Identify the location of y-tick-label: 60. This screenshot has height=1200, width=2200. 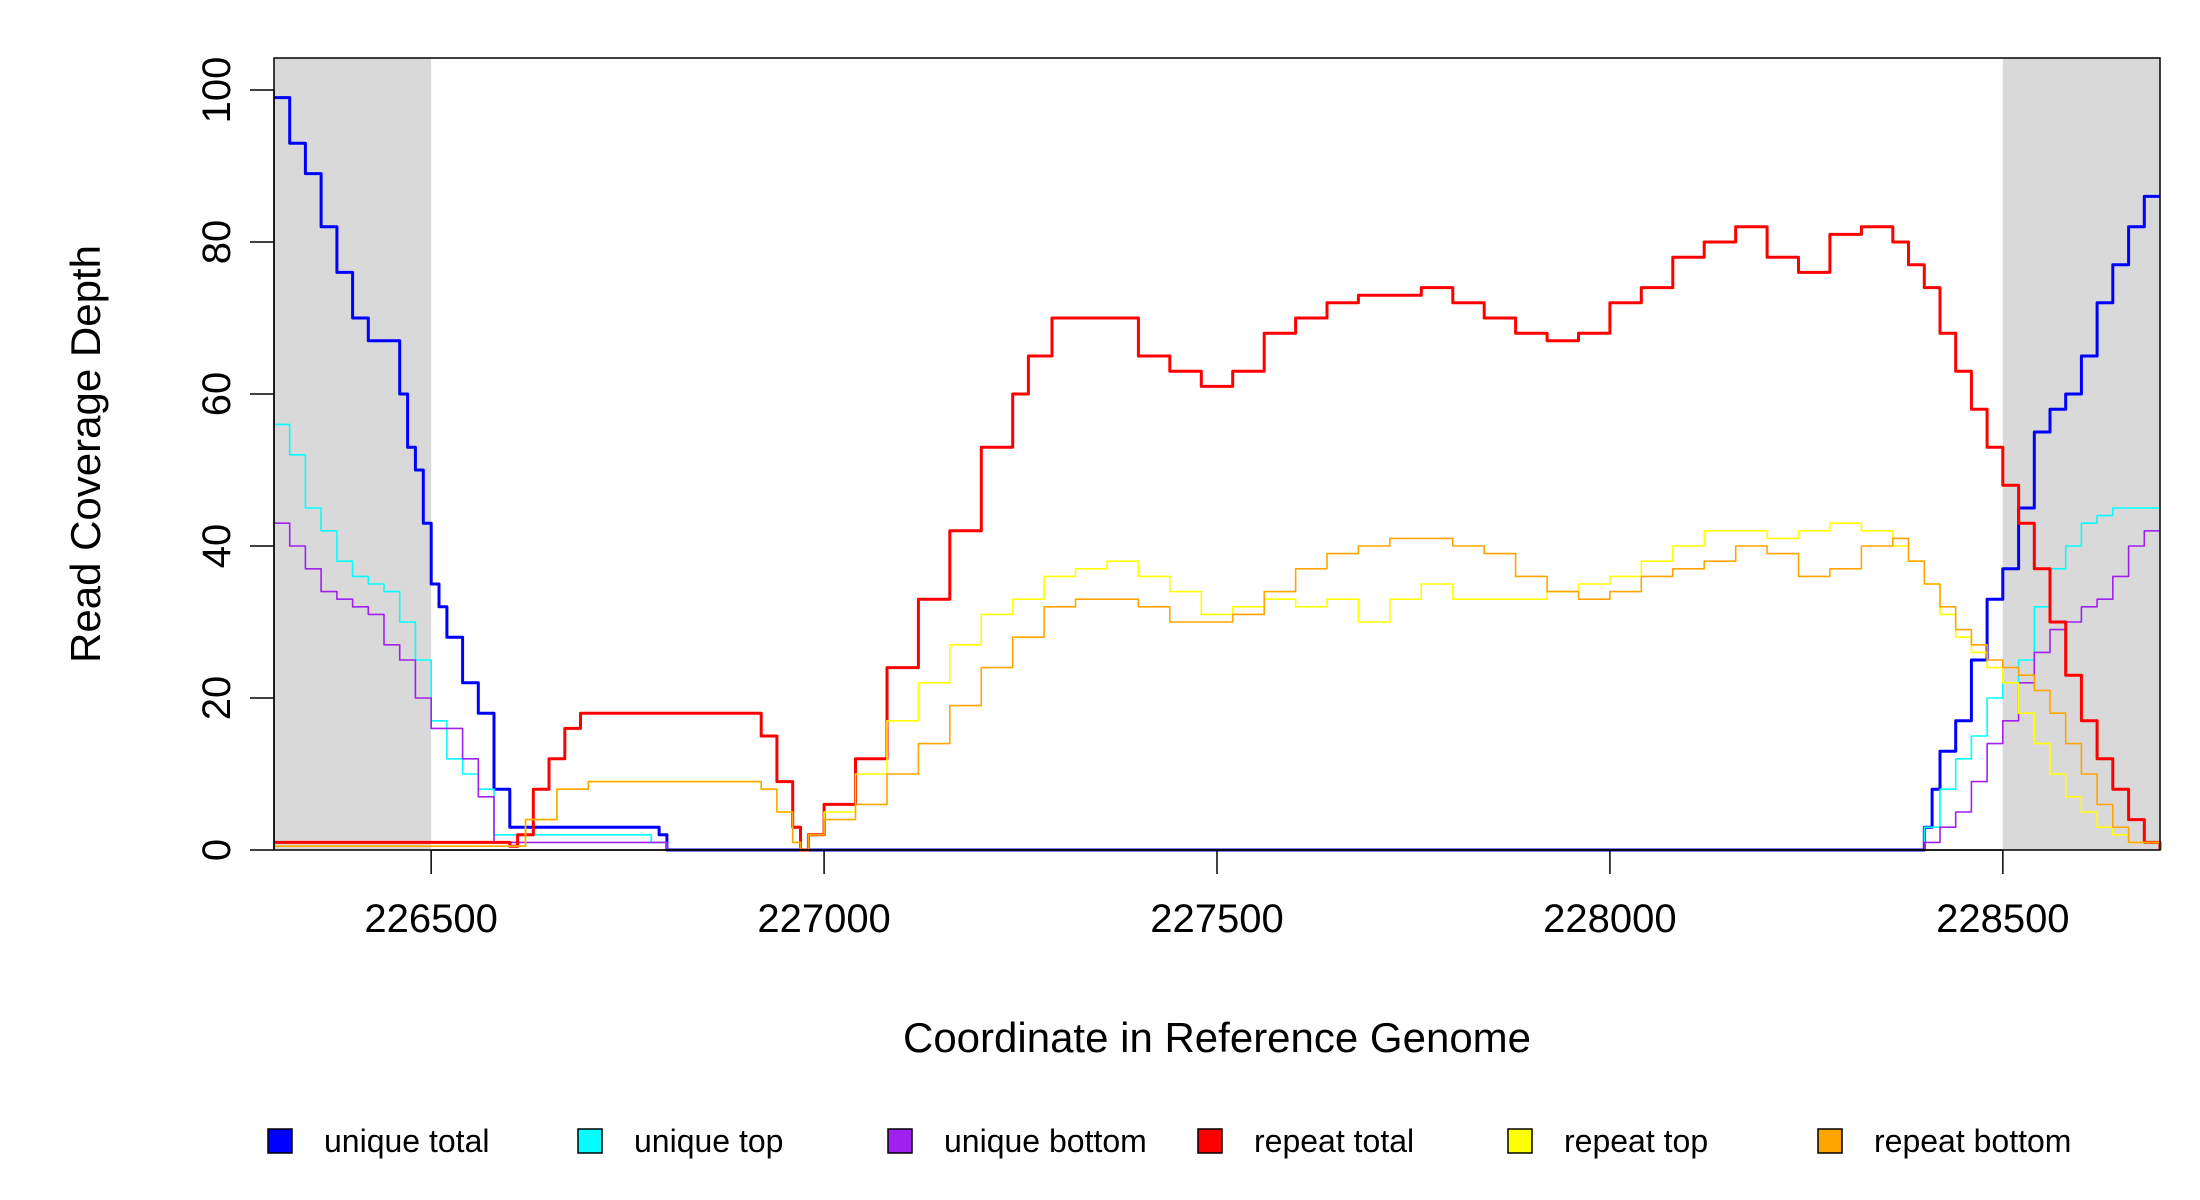
(217, 394).